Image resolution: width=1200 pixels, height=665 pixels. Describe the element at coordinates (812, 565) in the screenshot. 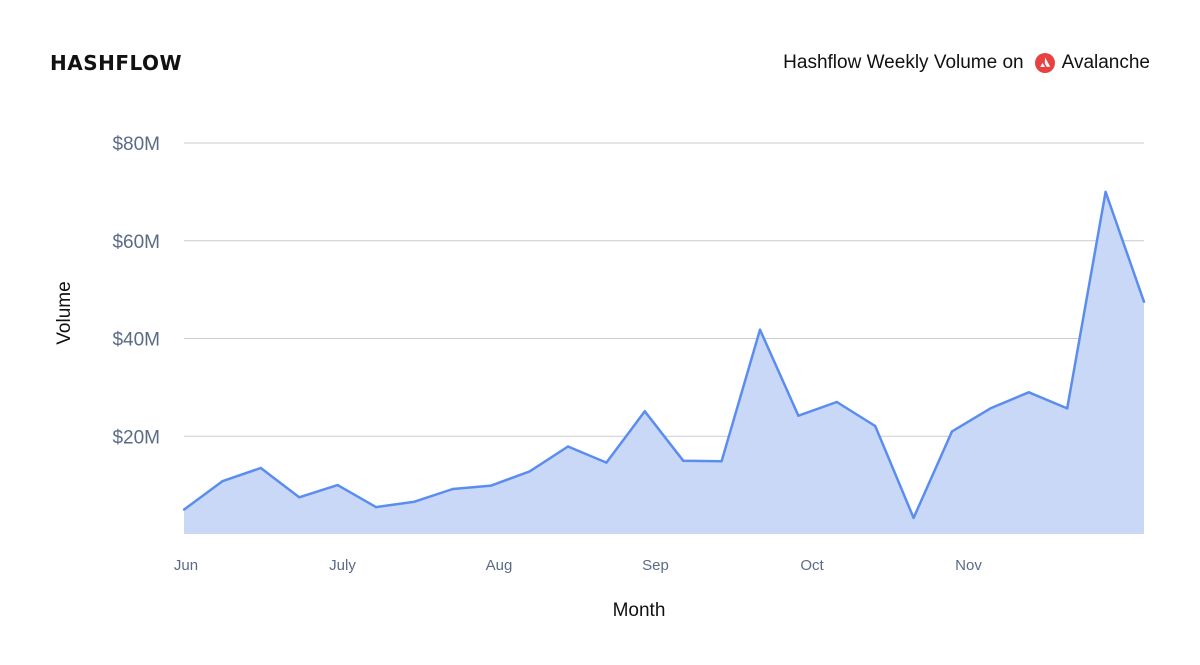

I see `x-tick-label: Oct` at that location.